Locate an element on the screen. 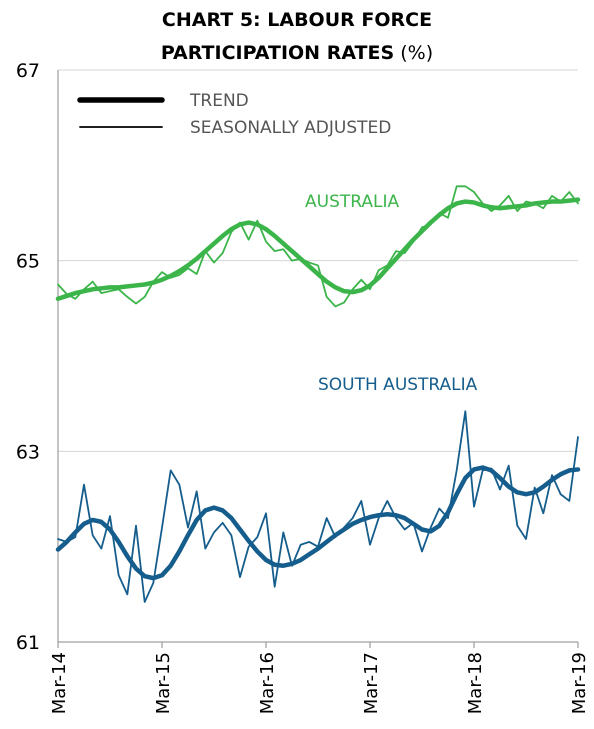 The image size is (594, 729). chart-unit: (%) is located at coordinates (417, 53).